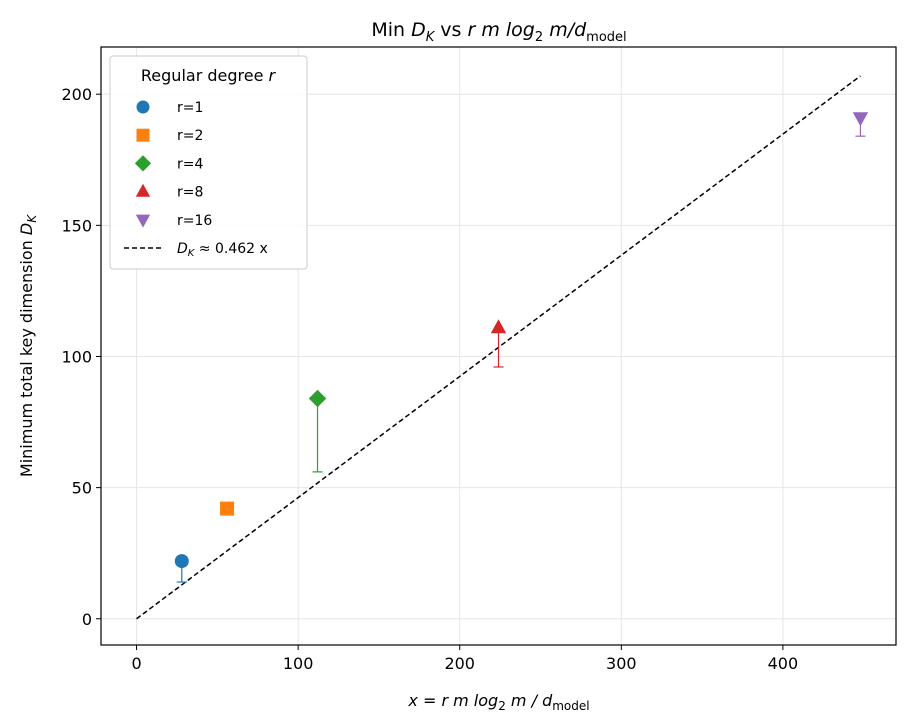 Image resolution: width=912 pixels, height=728 pixels. Describe the element at coordinates (190, 136) in the screenshot. I see `legend-label: r=2` at that location.